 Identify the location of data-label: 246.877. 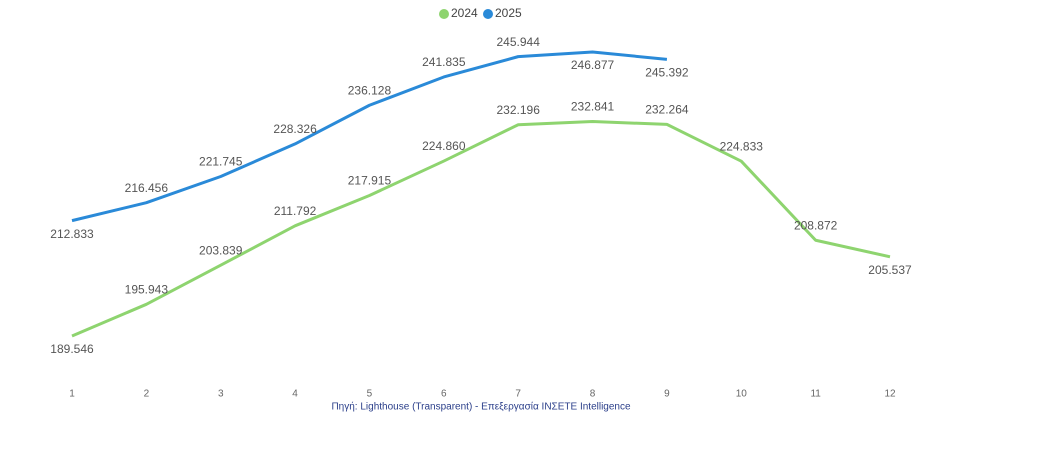
(593, 65).